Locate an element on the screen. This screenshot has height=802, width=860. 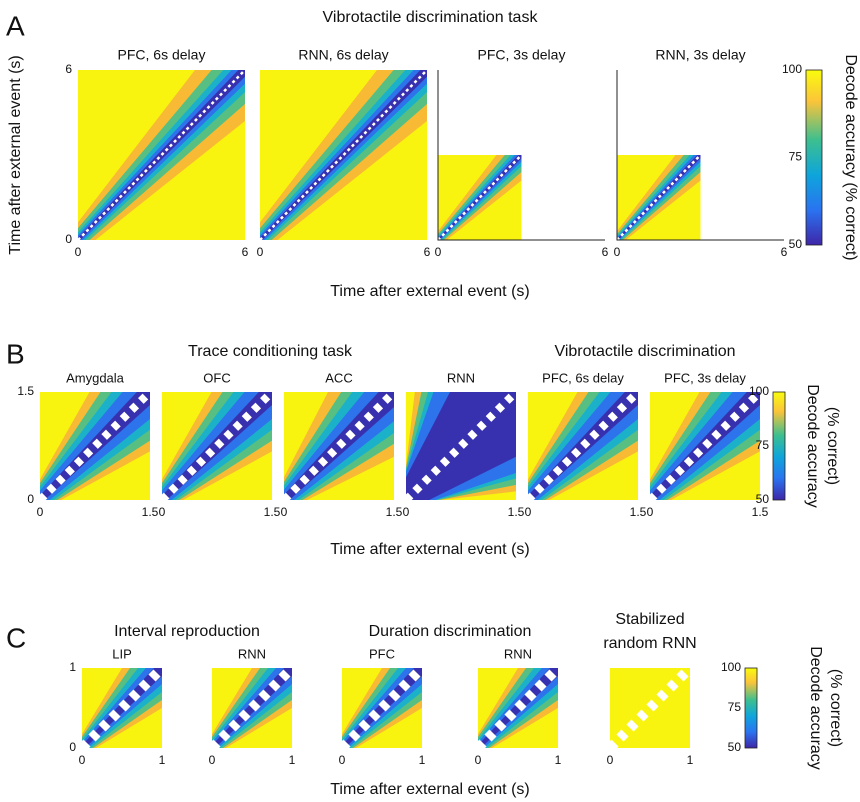
panel-title: Trace conditioning task is located at coordinates (270, 351).